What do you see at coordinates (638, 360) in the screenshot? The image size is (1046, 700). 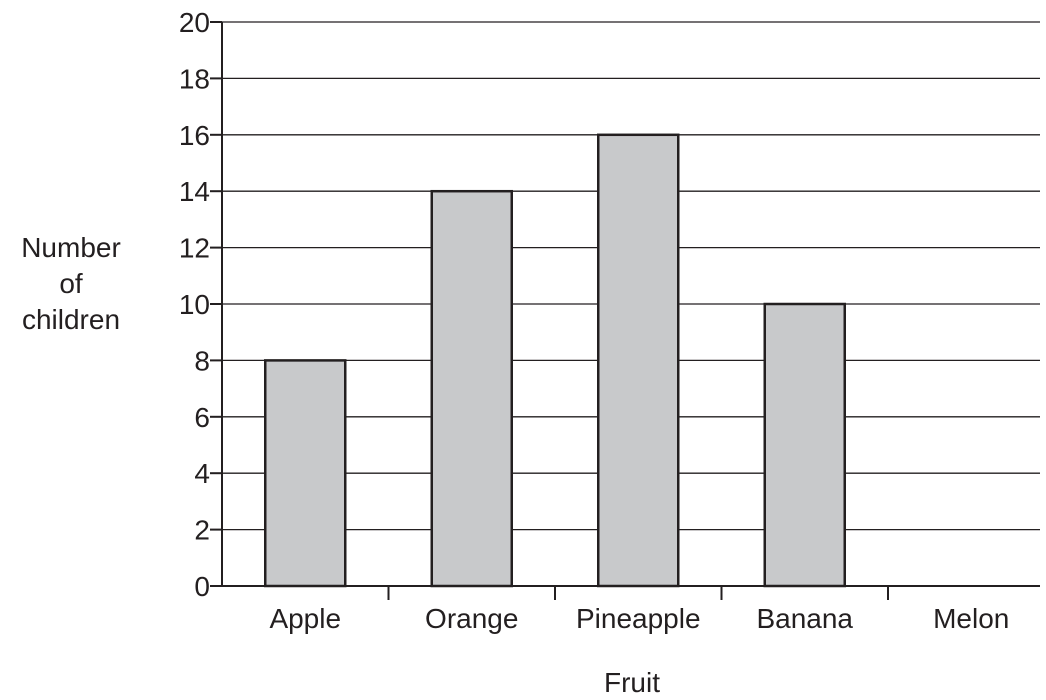 I see `bar-pineapple` at bounding box center [638, 360].